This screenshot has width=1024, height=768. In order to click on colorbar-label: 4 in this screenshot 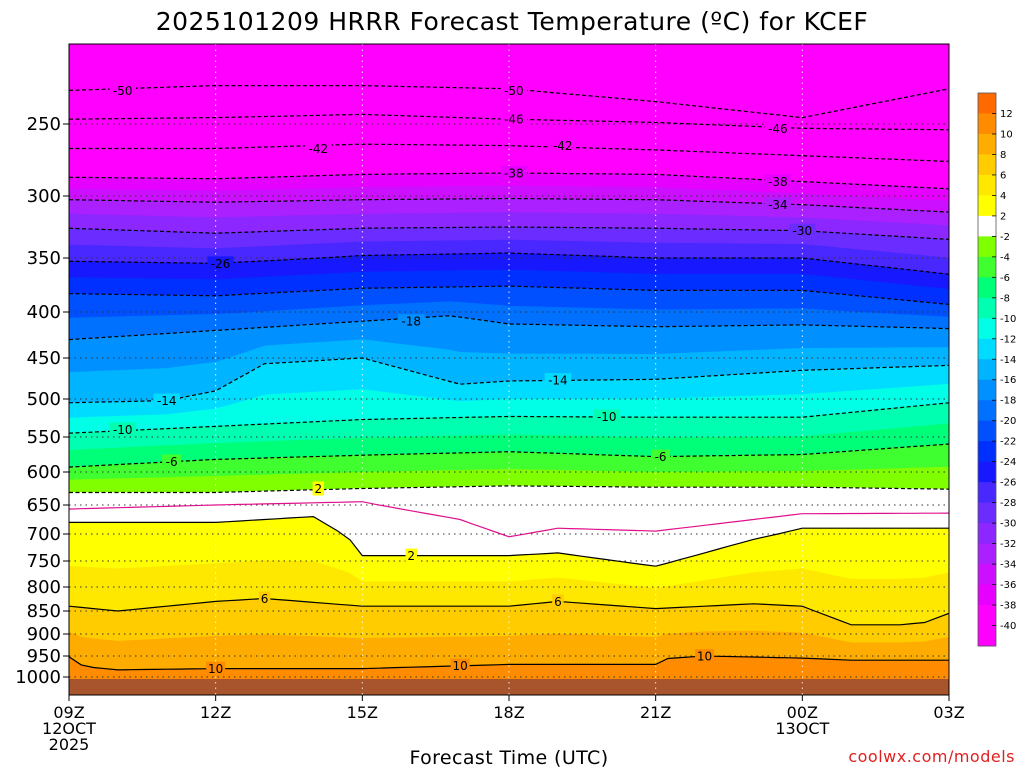, I will do `click(1003, 196)`.